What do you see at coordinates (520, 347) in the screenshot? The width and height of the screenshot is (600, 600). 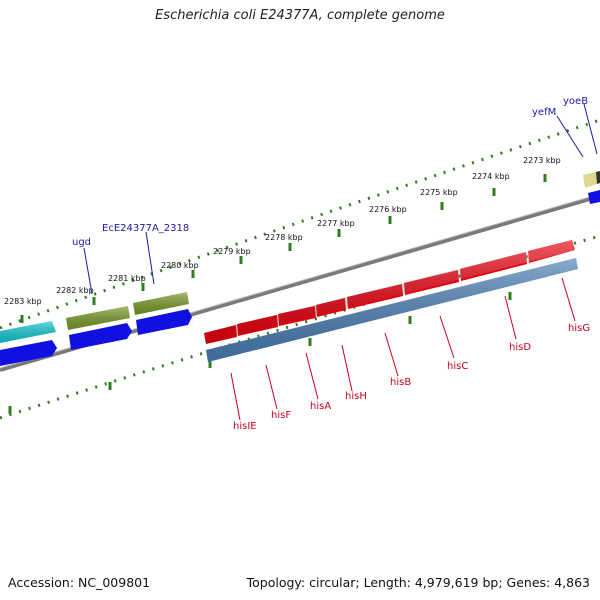 I see `gene-label-hisd: hisD` at bounding box center [520, 347].